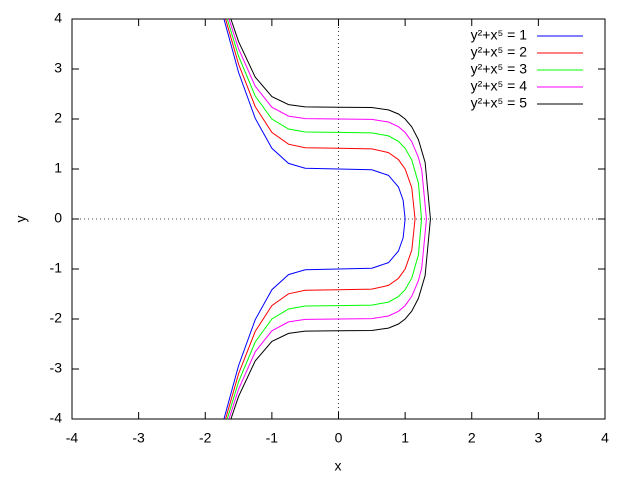  What do you see at coordinates (58, 168) in the screenshot?
I see `y-tick-label: 1` at bounding box center [58, 168].